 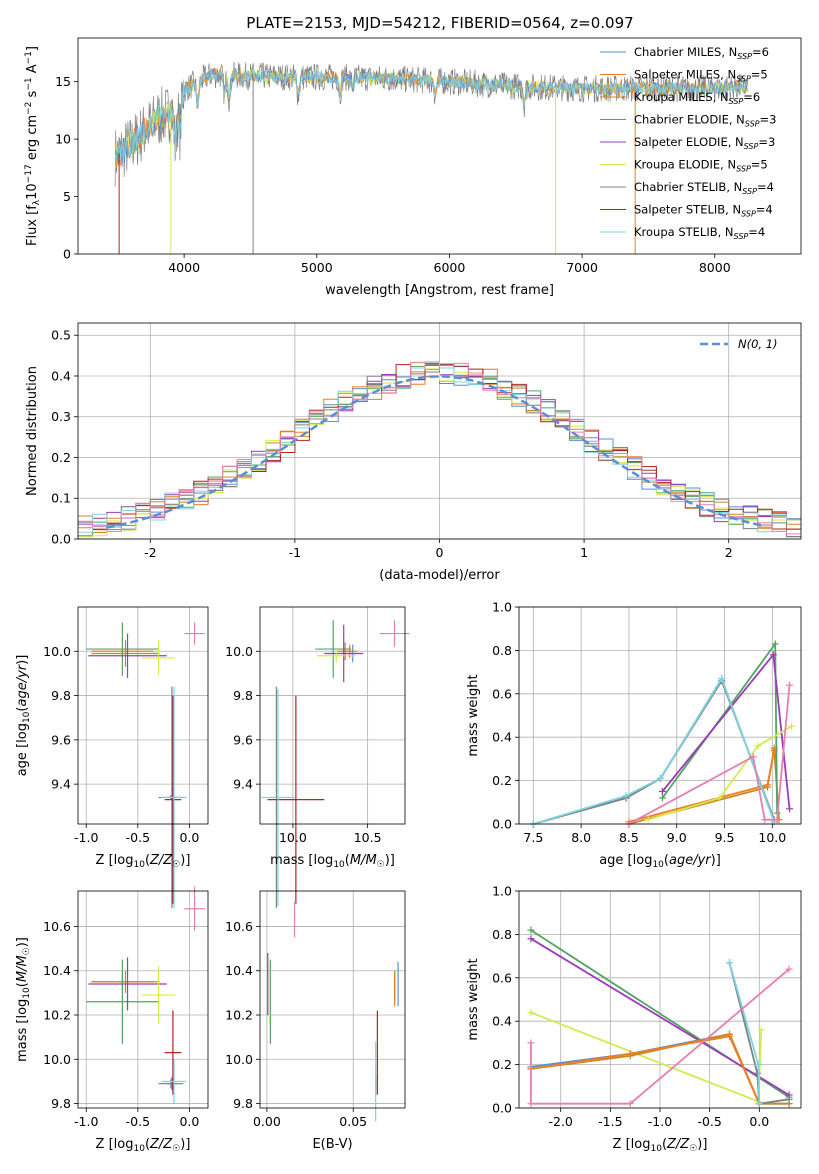 I want to click on legend-label: Chabrier STELIB, NSSP=4, so click(x=704, y=188).